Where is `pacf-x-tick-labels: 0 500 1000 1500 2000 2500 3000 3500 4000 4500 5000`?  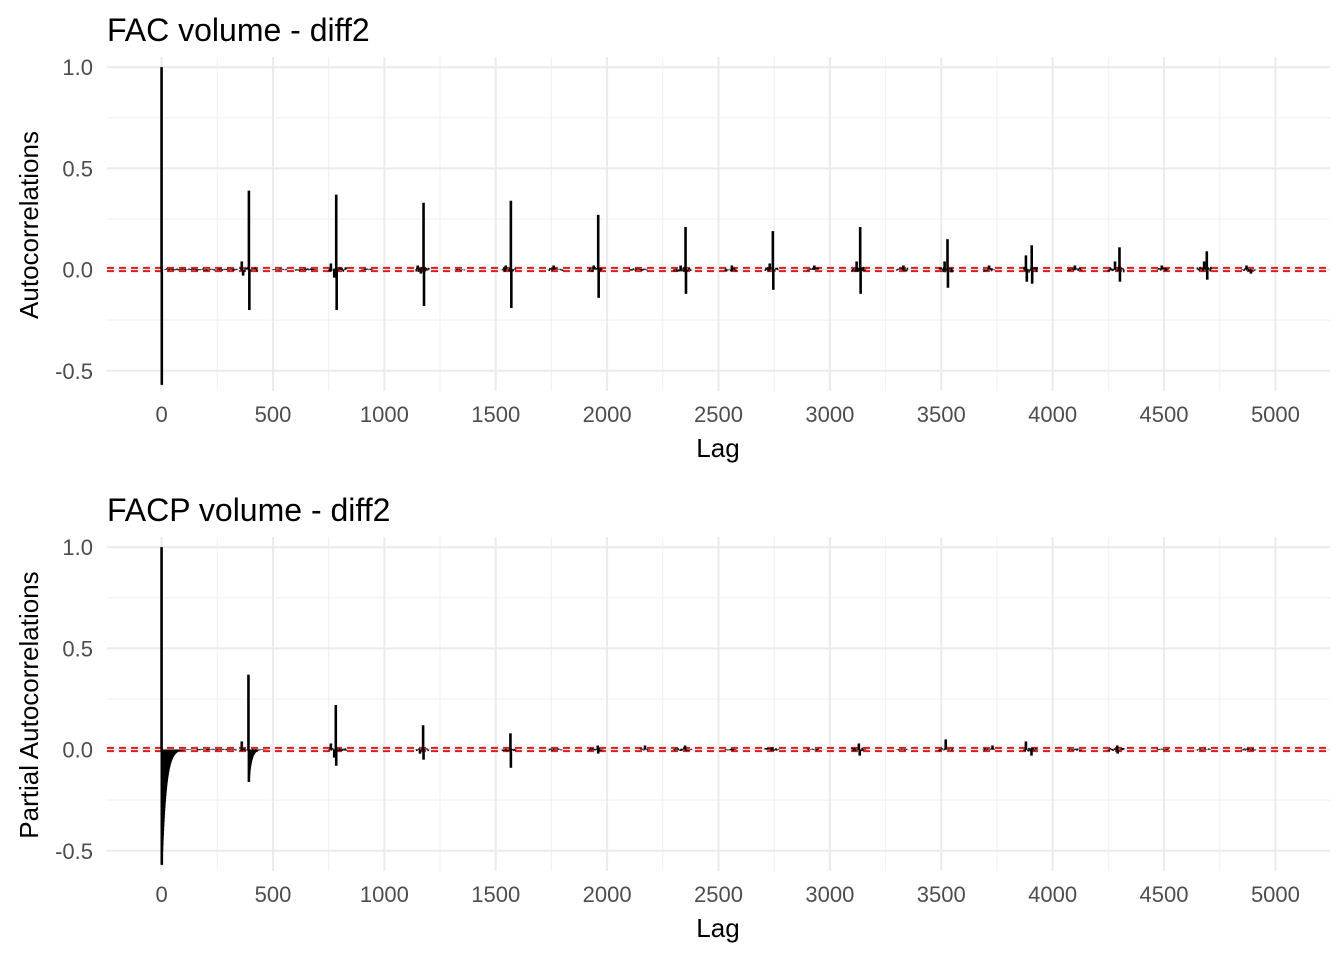
pacf-x-tick-labels: 0 500 1000 1500 2000 2500 3000 3500 4000 4500 5000 is located at coordinates (727, 894).